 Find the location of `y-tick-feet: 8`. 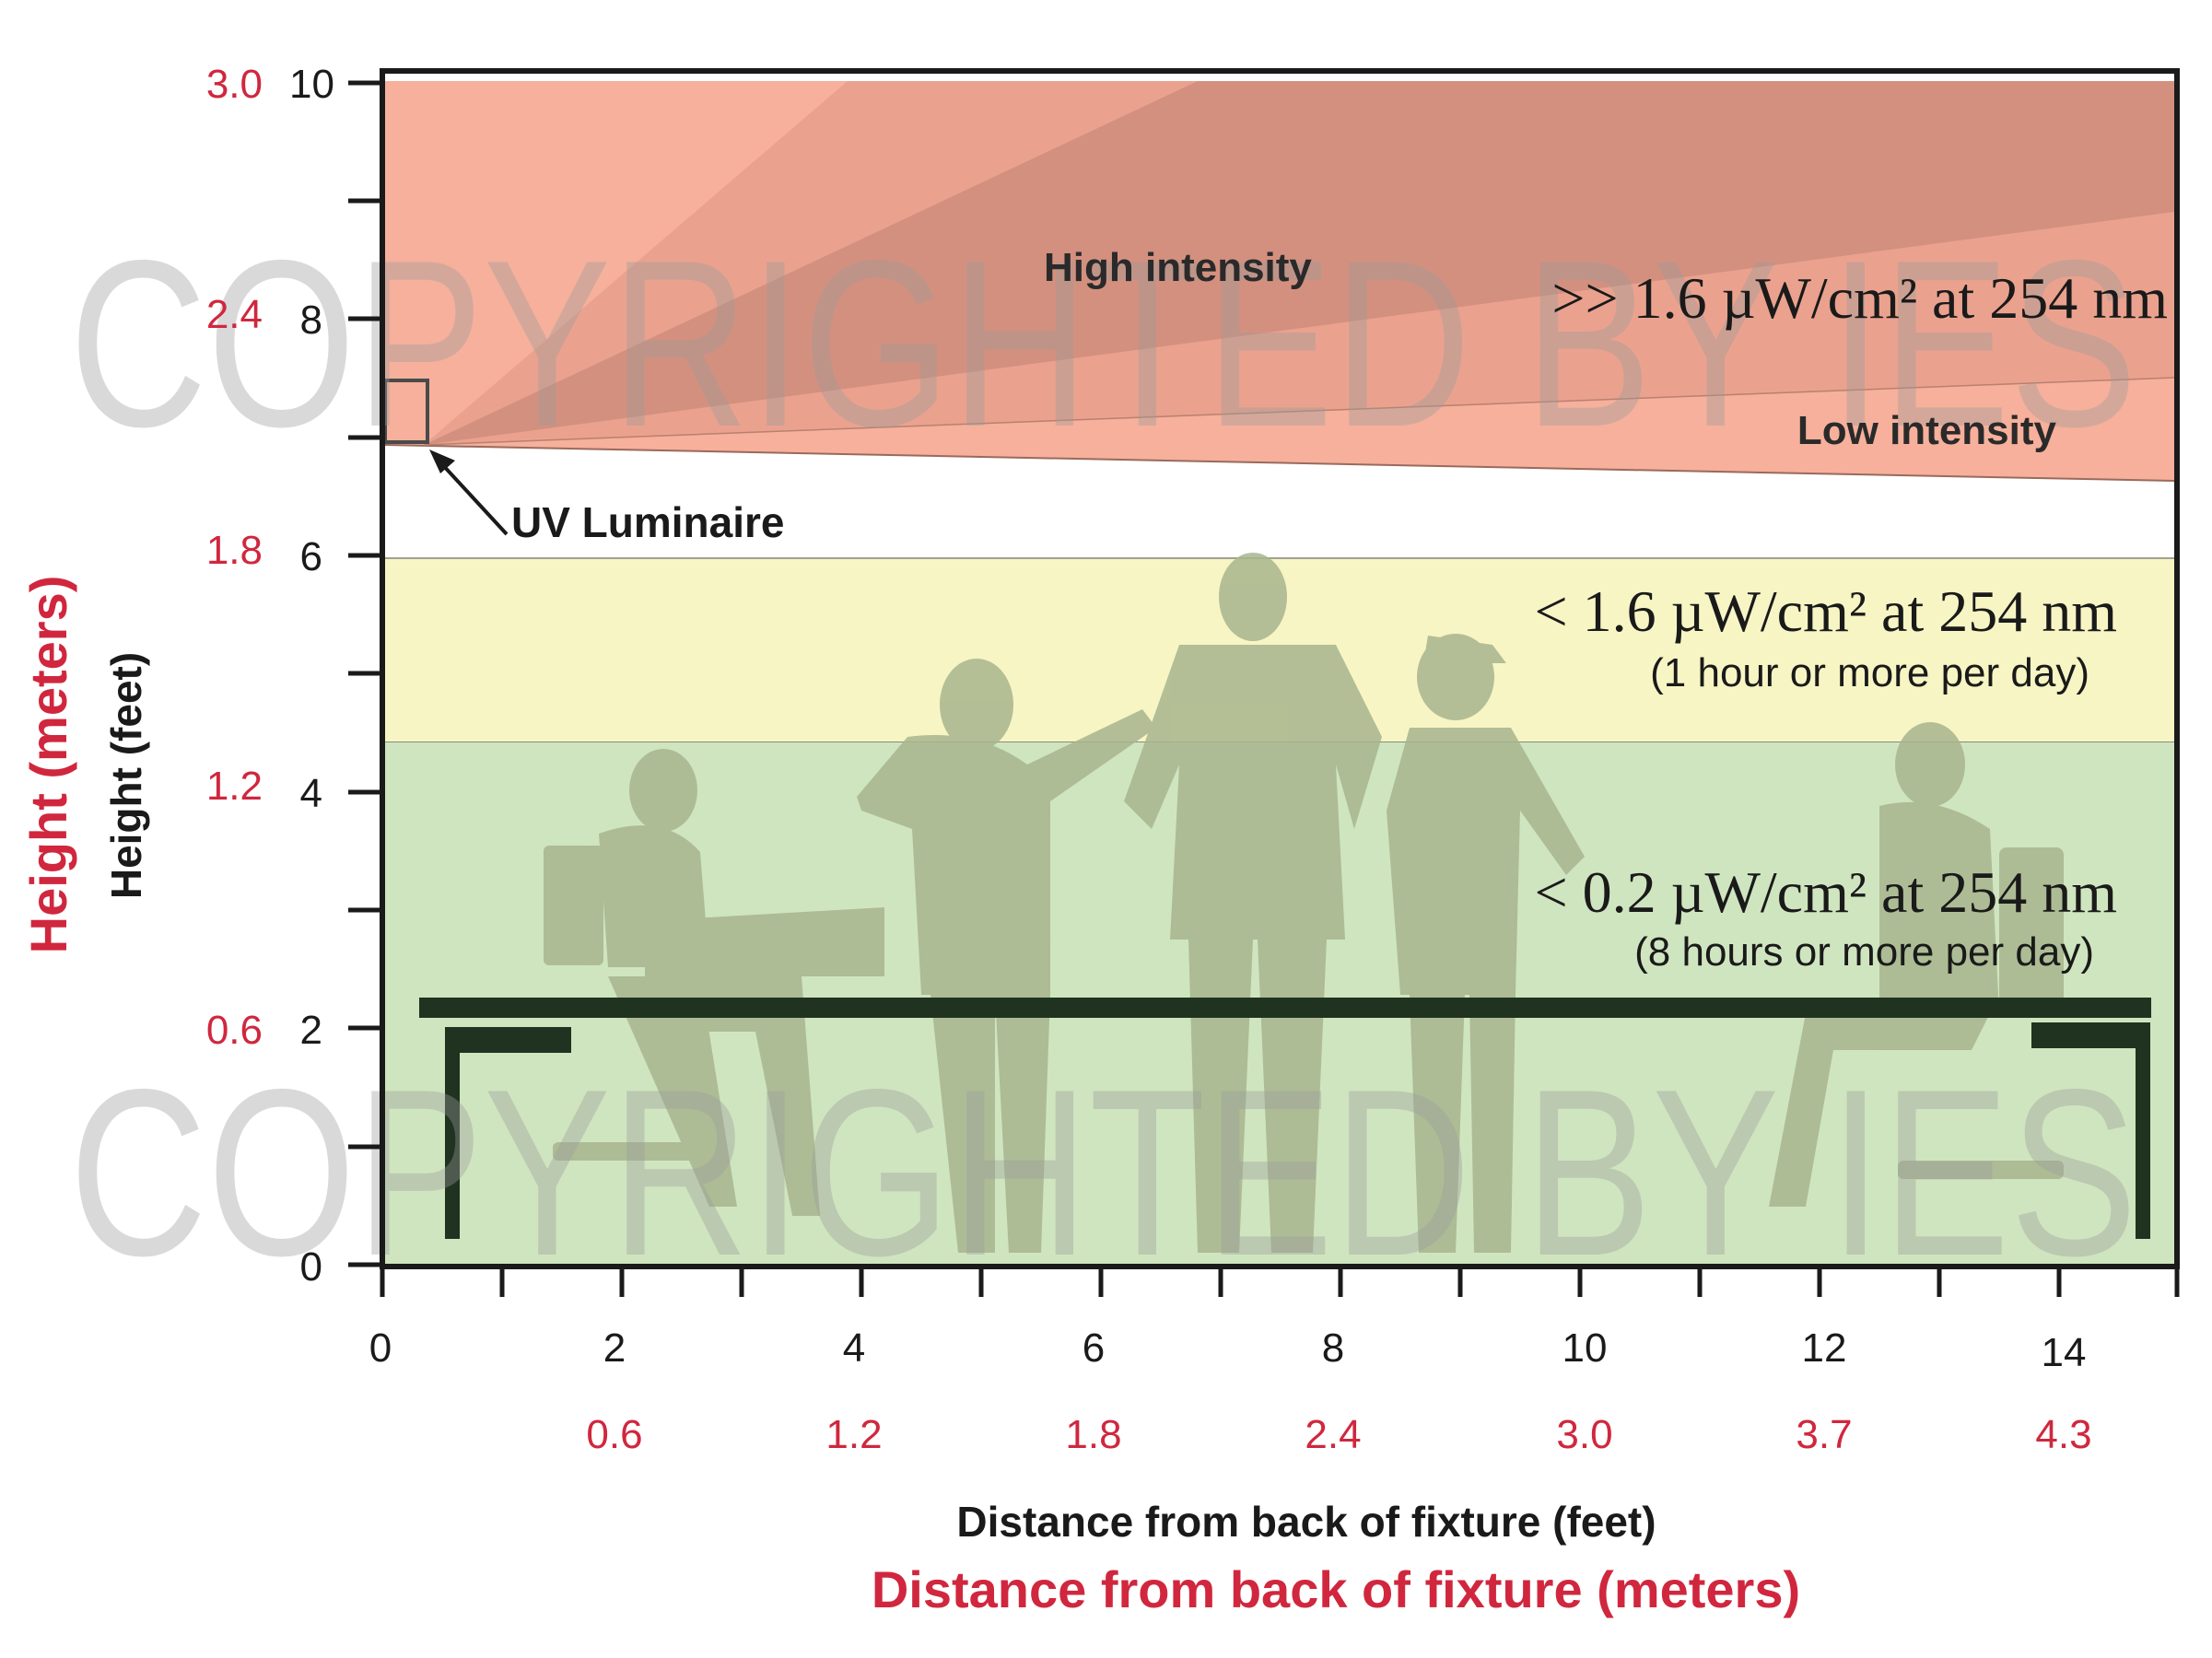

y-tick-feet: 8 is located at coordinates (311, 320).